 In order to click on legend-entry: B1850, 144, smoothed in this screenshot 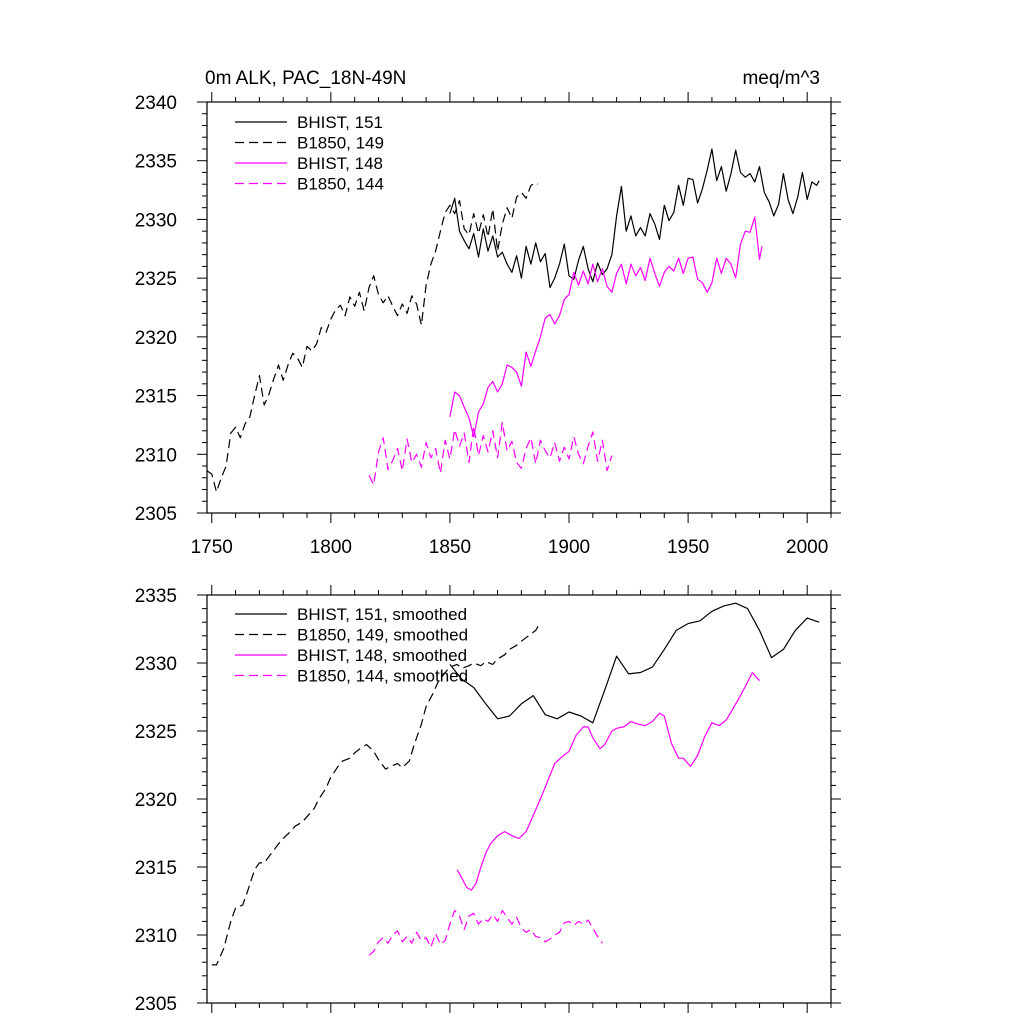, I will do `click(382, 676)`.